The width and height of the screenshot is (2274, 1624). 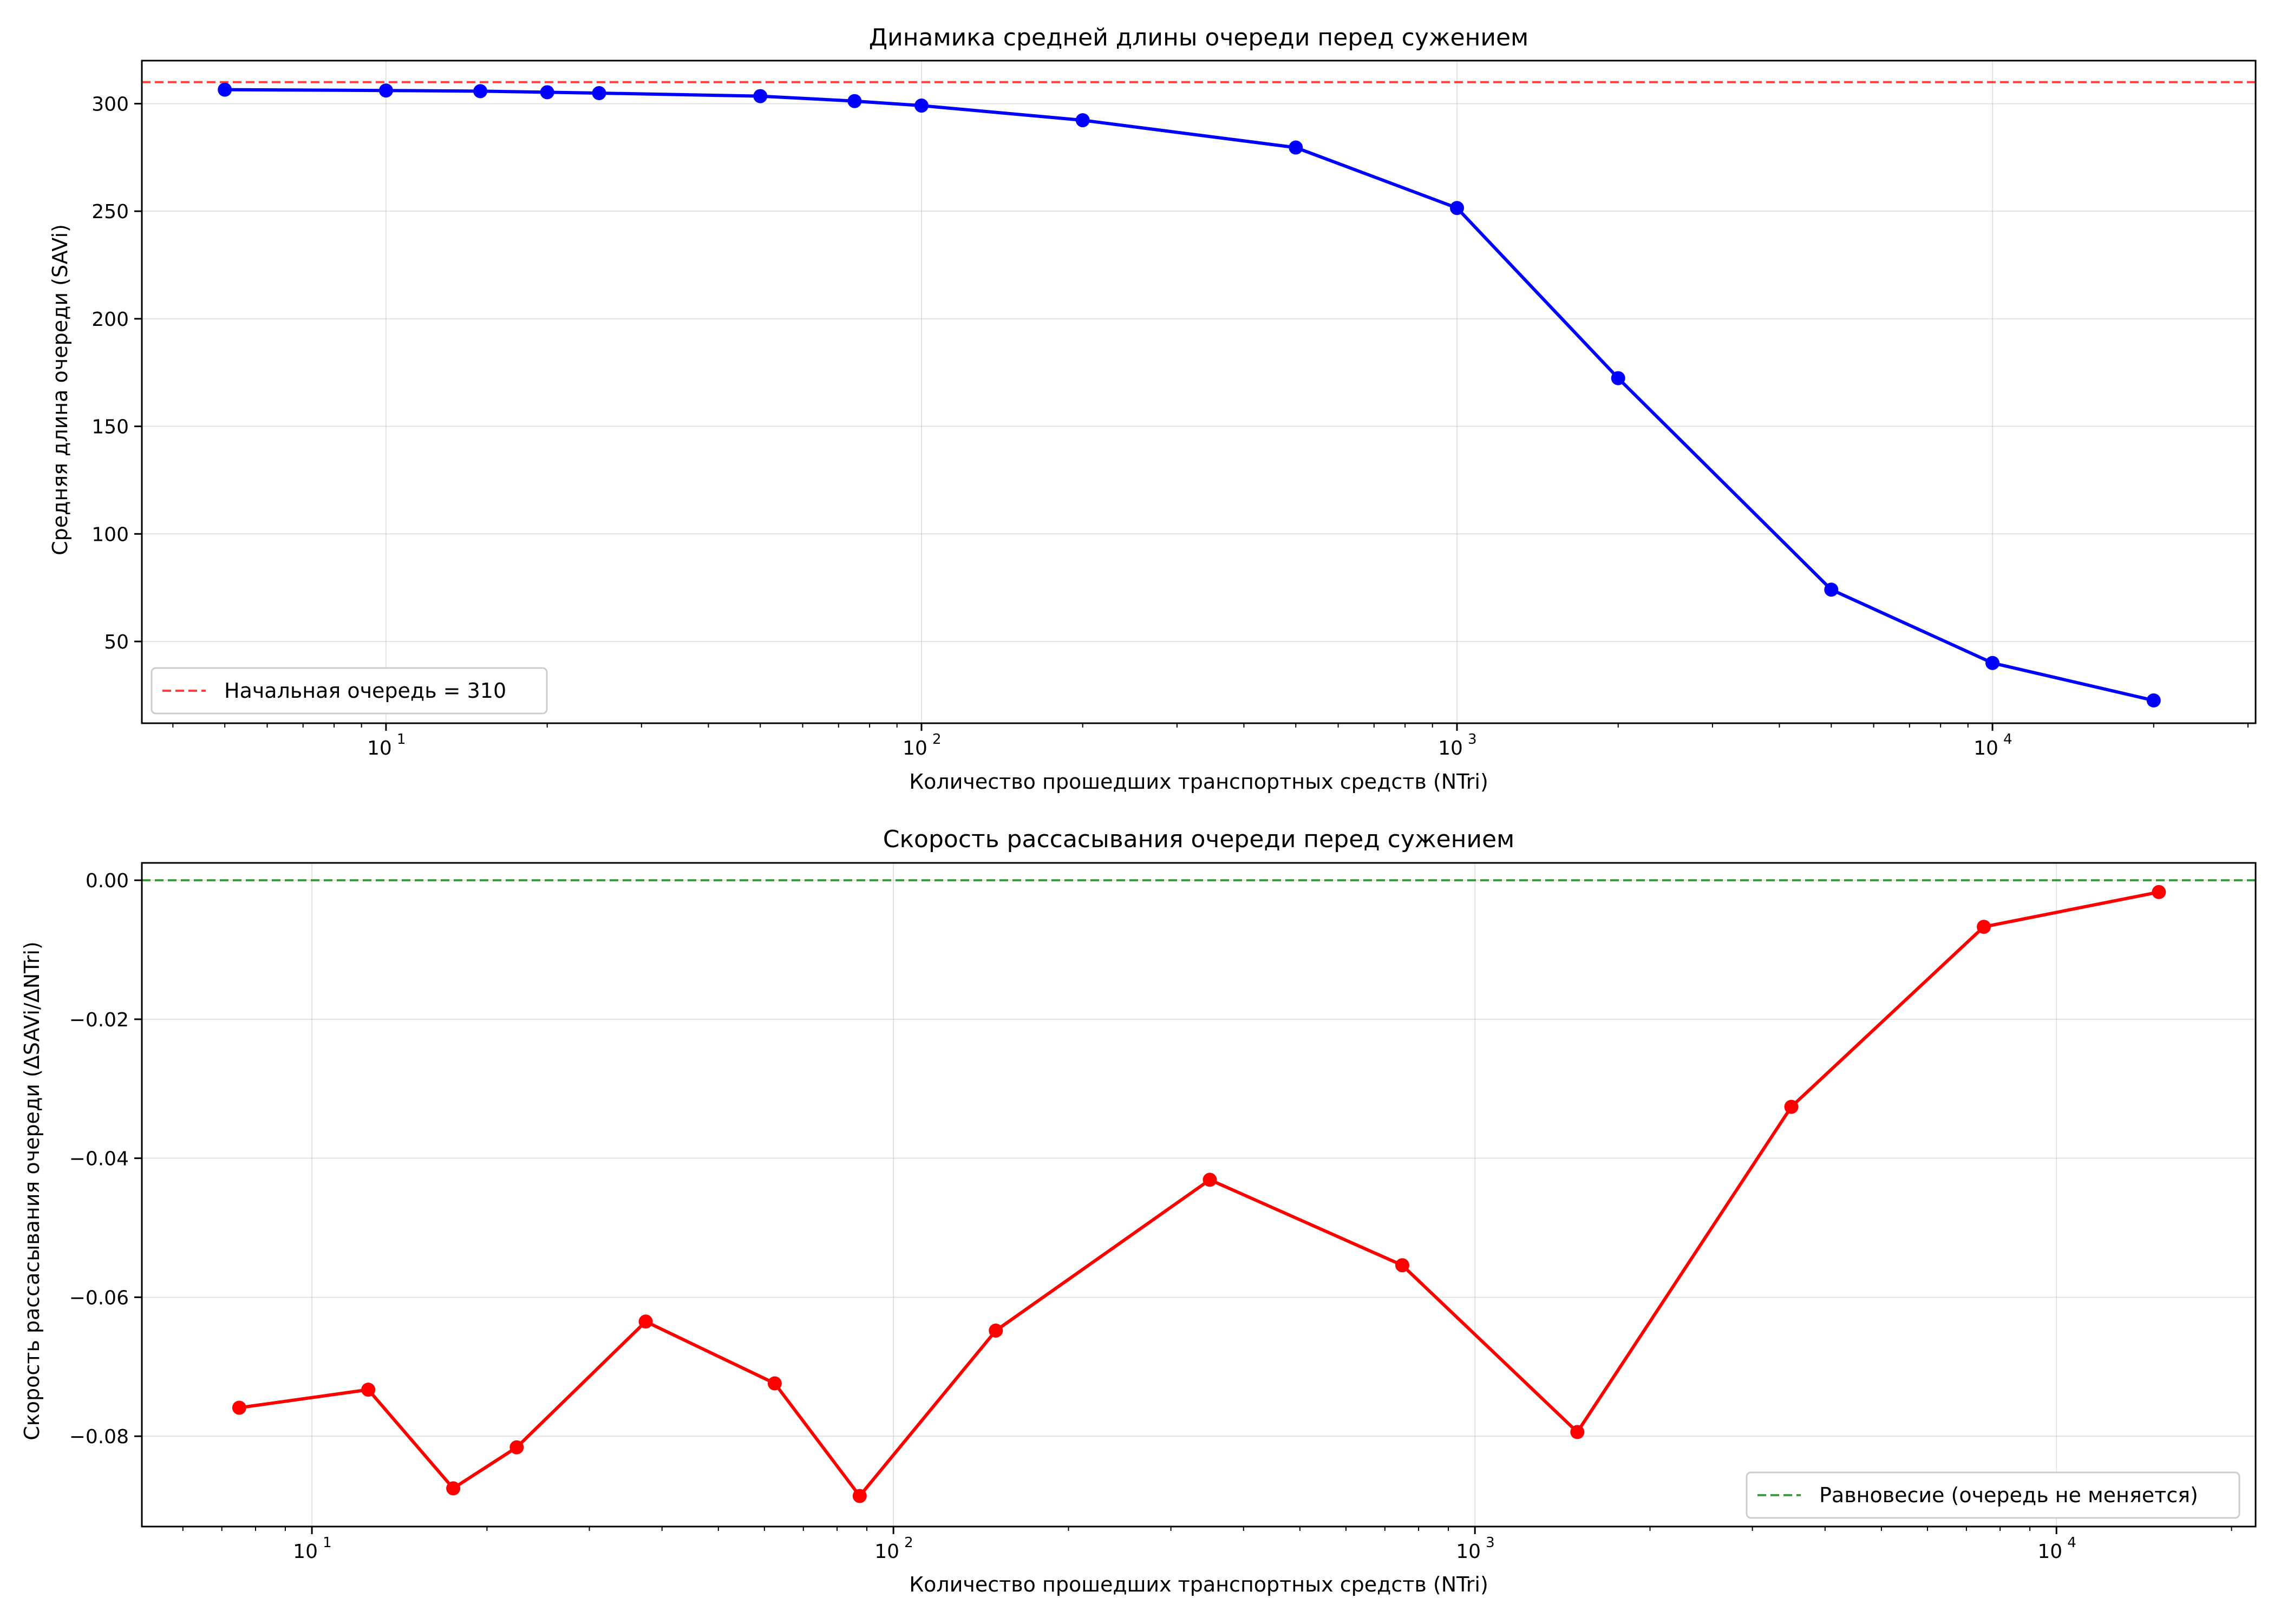 What do you see at coordinates (60, 390) in the screenshot?
I see `y-axis-label: Средняя длина очереди (SAVi)` at bounding box center [60, 390].